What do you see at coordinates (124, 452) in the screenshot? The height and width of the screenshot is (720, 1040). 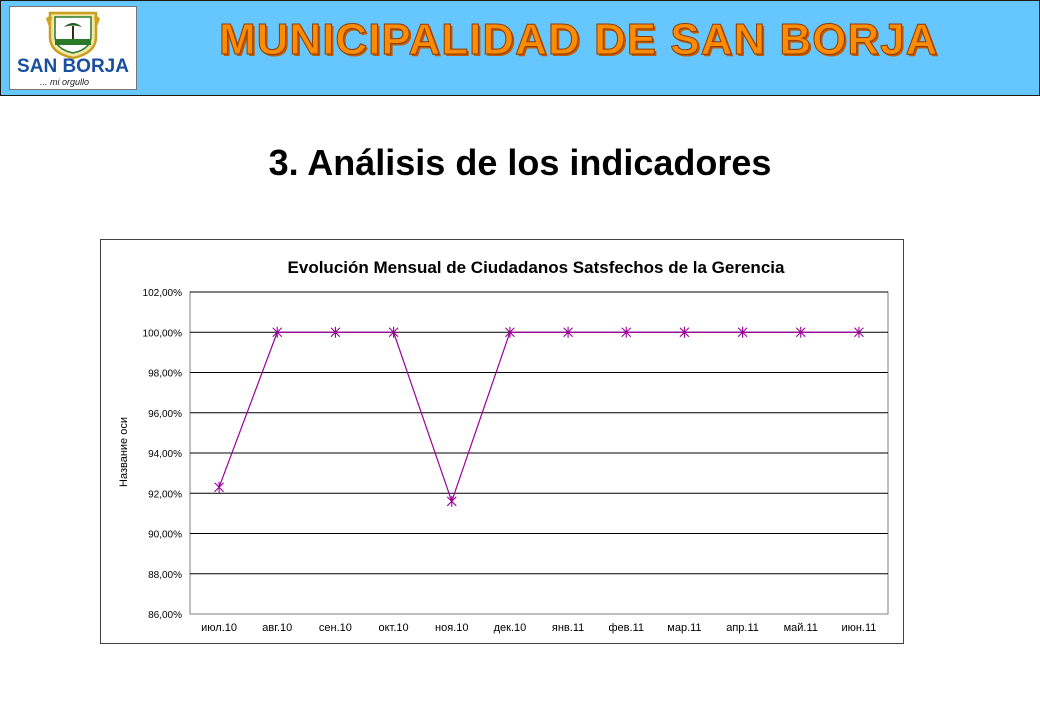 I see `y-axis-label: Название оси` at bounding box center [124, 452].